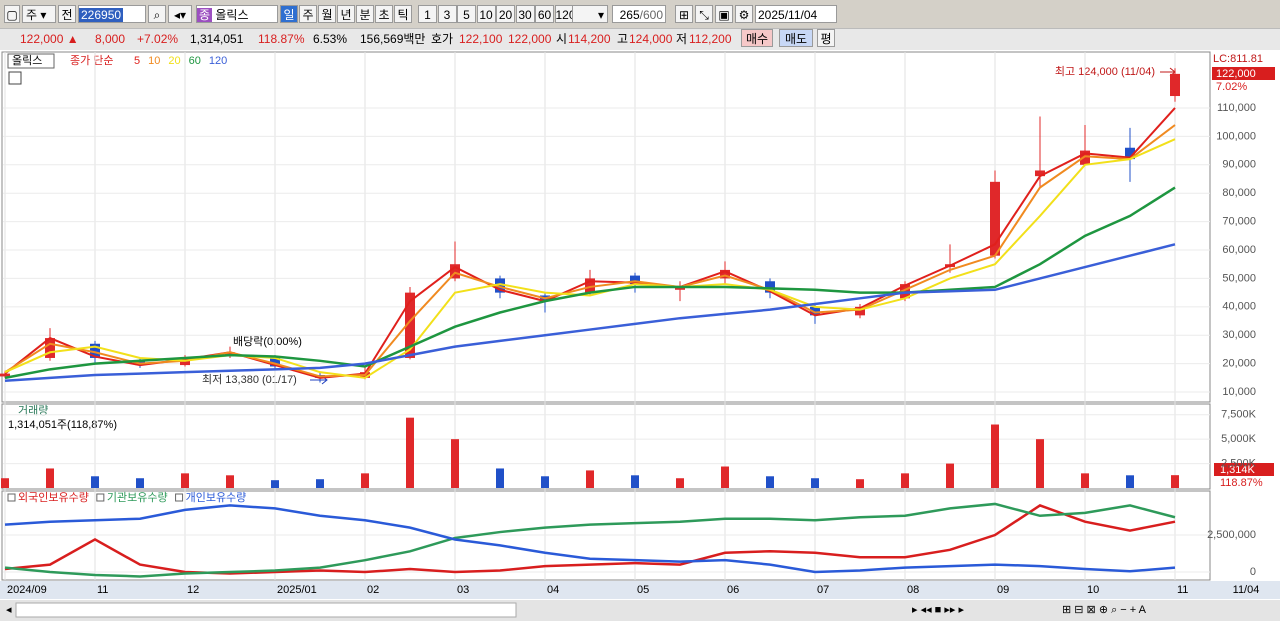  I want to click on price-box-label: 122,000, so click(1236, 74).